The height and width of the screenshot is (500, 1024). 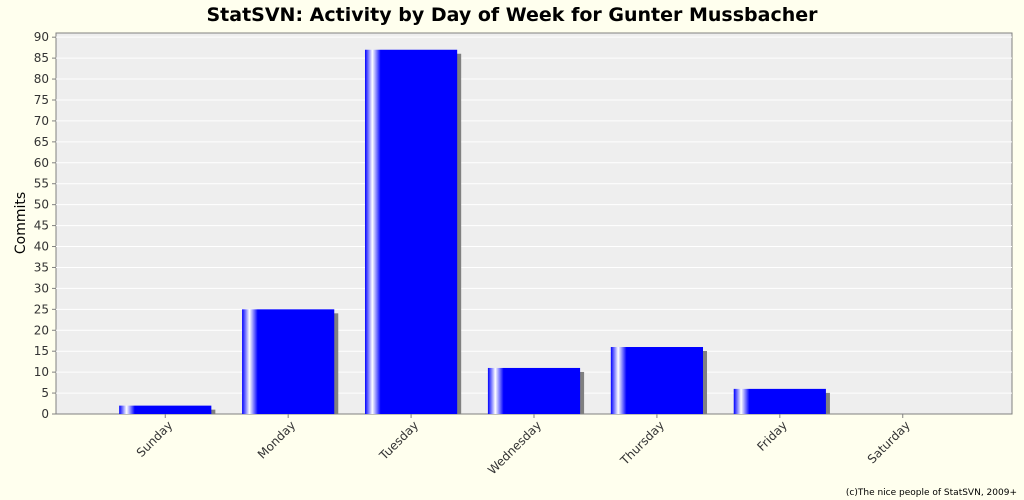 I want to click on x-tick-label: Saturday, so click(x=889, y=442).